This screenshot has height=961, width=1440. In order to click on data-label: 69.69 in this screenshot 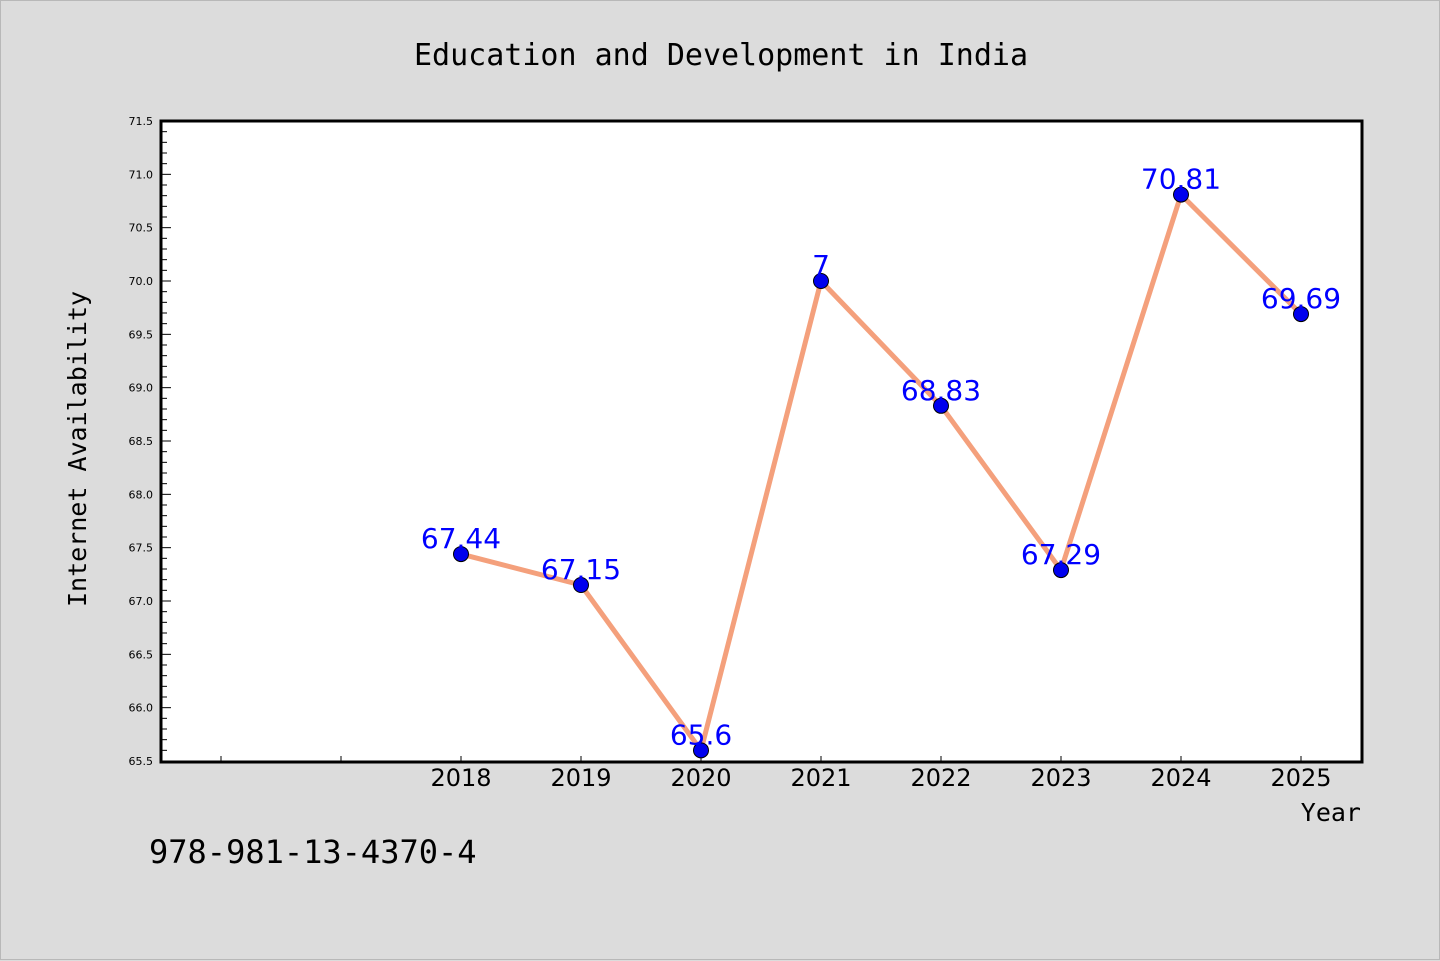, I will do `click(1301, 298)`.